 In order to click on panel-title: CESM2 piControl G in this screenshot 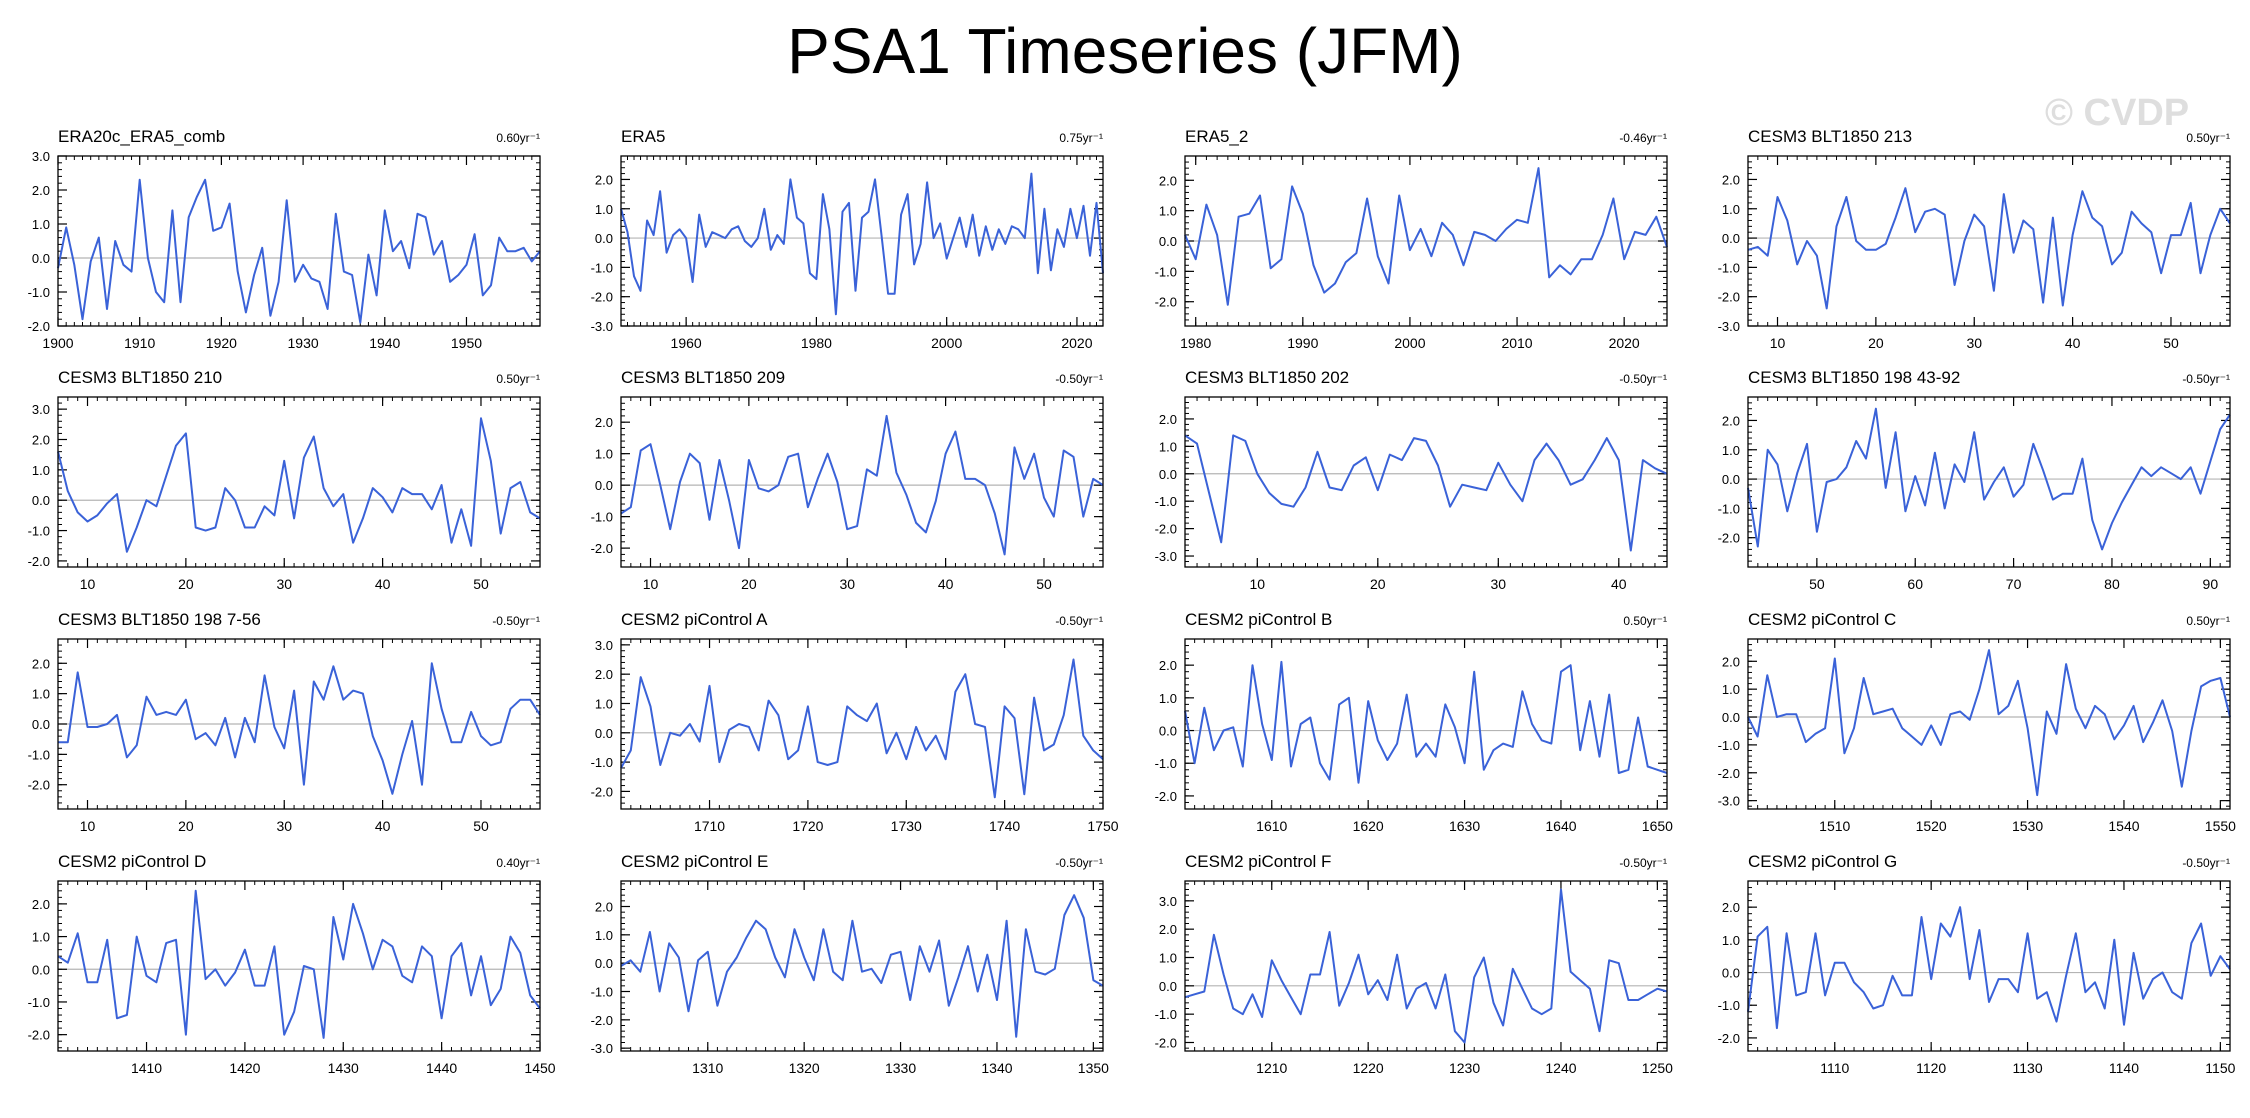, I will do `click(1822, 861)`.